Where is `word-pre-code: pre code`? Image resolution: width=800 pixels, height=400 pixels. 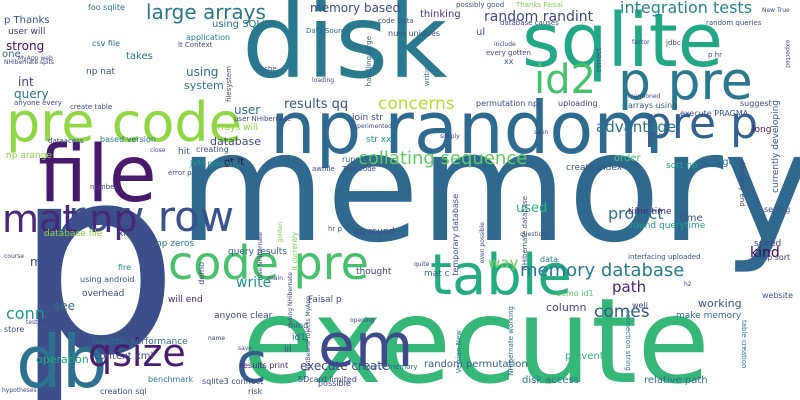 word-pre-code: pre code is located at coordinates (124, 122).